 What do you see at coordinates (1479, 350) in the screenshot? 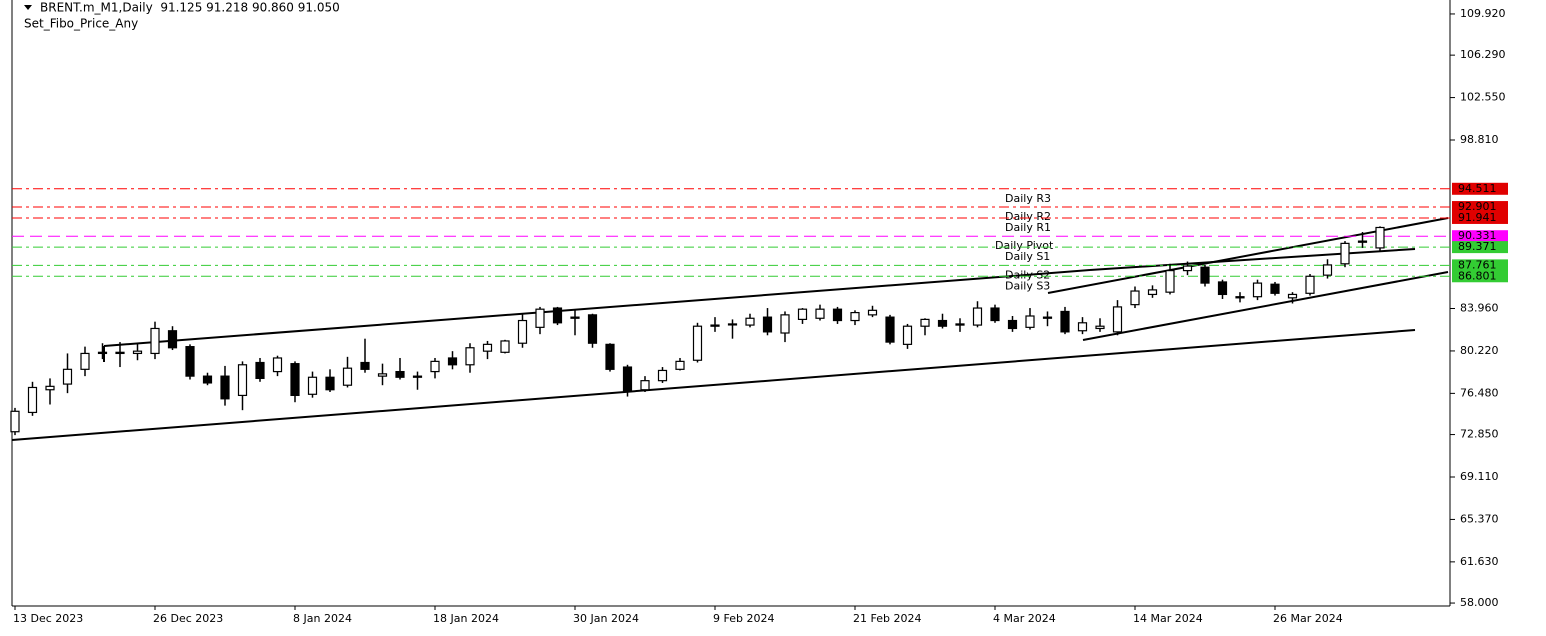
I see `y-tick-label: 80.220` at bounding box center [1479, 350].